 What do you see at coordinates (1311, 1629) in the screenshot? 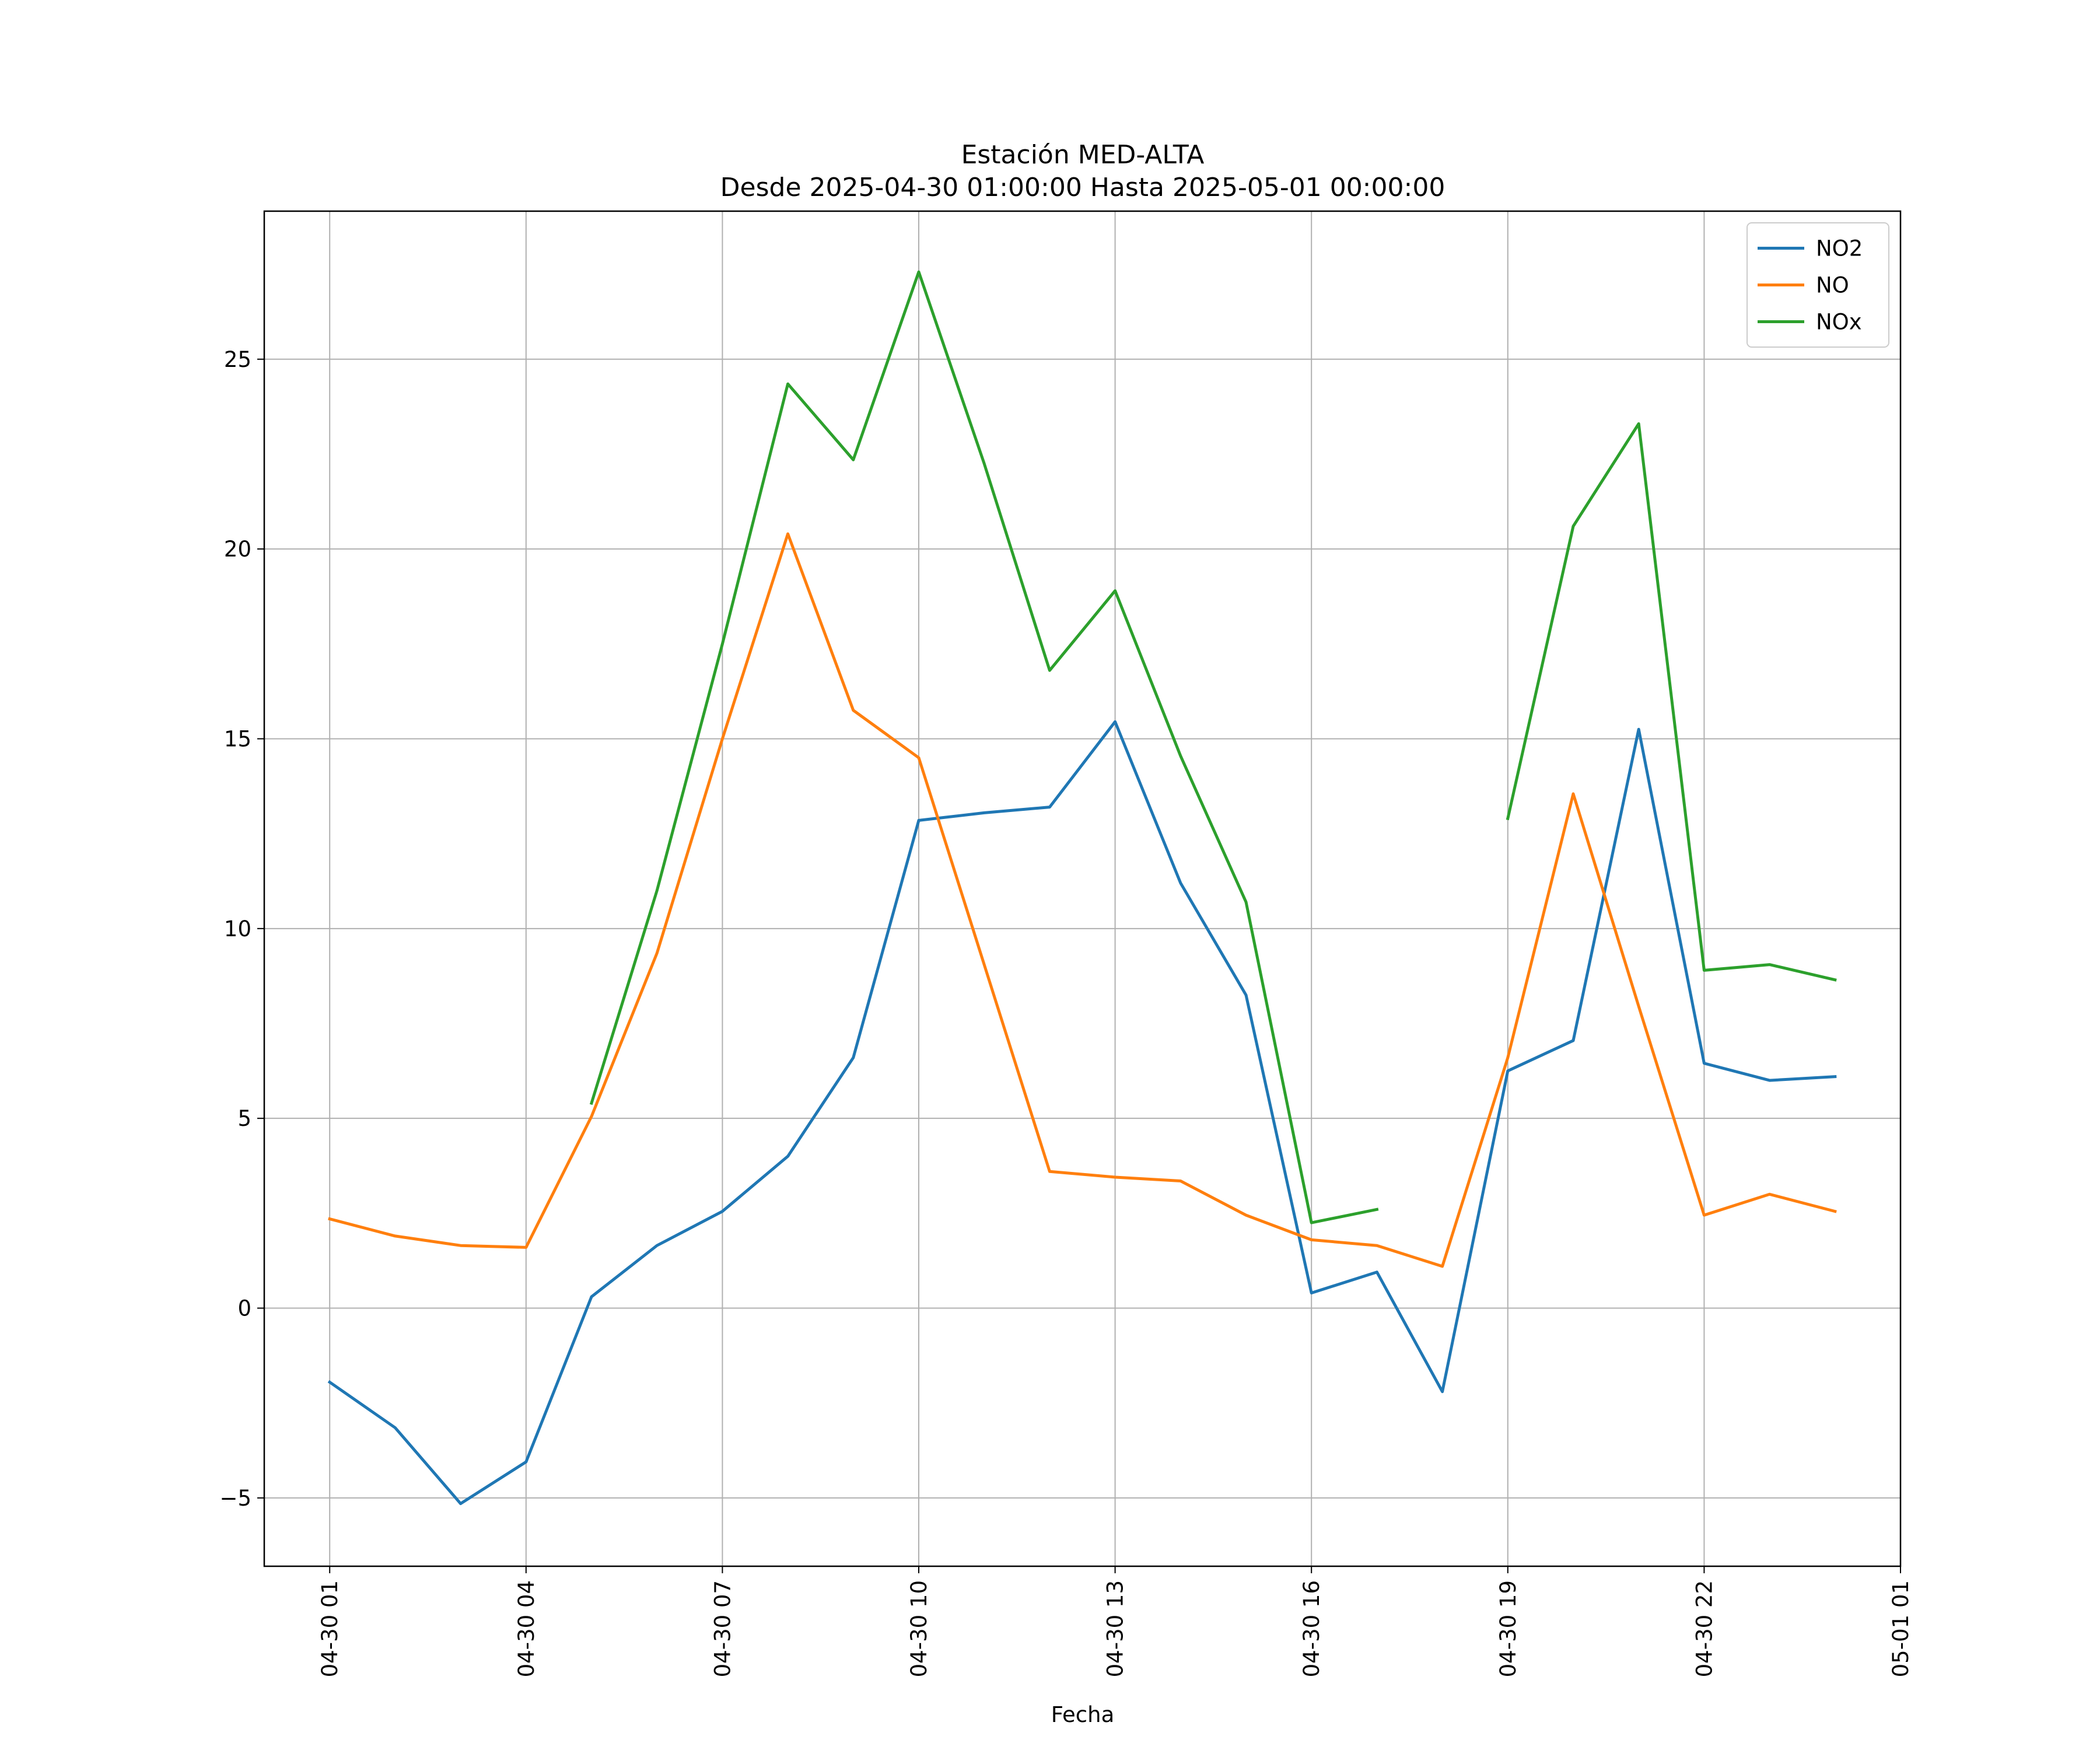
I see `x-tick-label: 04-30 16` at bounding box center [1311, 1629].